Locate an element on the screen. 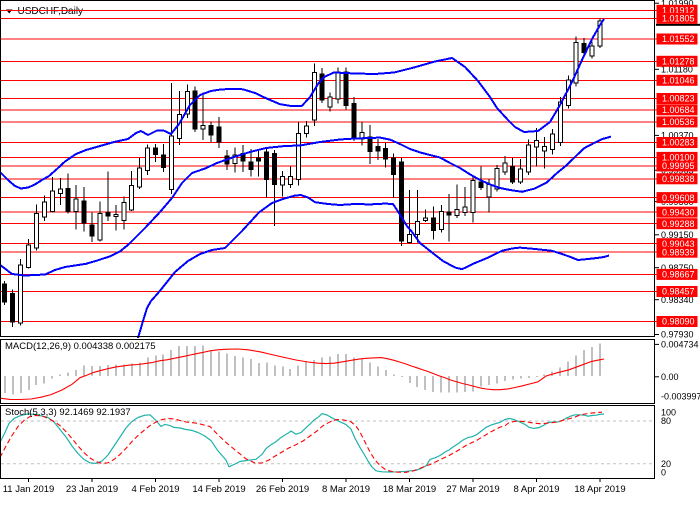 The width and height of the screenshot is (700, 505). svg-text: 0.98939 is located at coordinates (678, 252).